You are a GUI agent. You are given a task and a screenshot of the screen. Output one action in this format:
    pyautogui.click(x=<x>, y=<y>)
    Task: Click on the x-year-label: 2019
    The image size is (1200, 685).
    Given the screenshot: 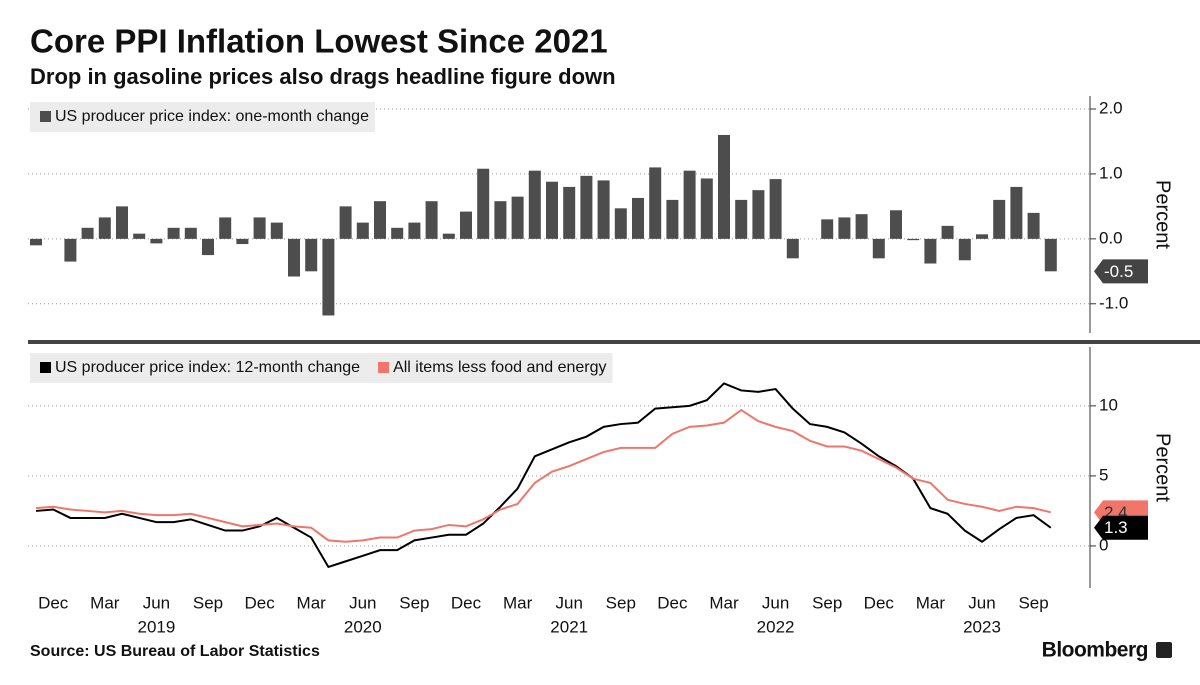 What is the action you would take?
    pyautogui.click(x=156, y=626)
    